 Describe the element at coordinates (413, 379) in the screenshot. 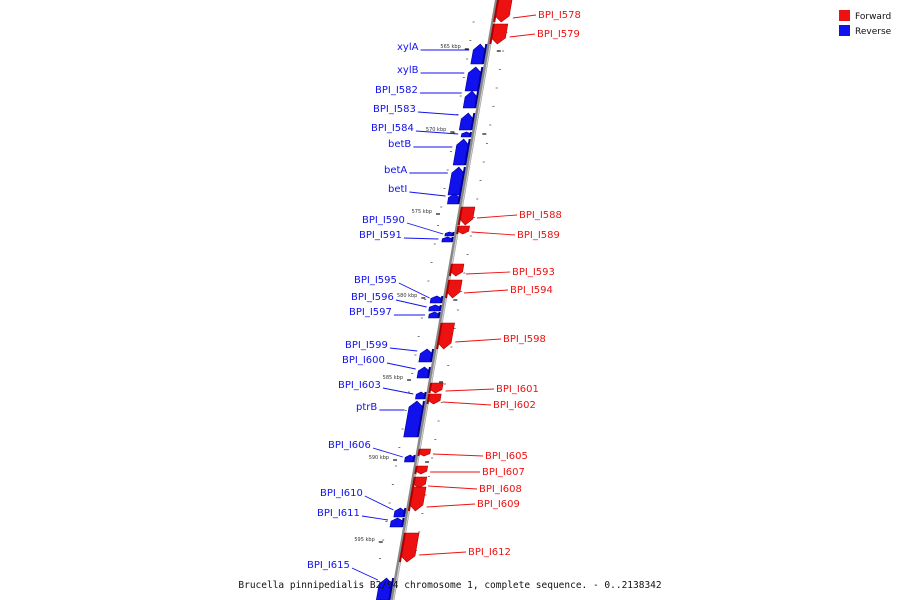

I see `kbp-tick: 585 kbp` at that location.